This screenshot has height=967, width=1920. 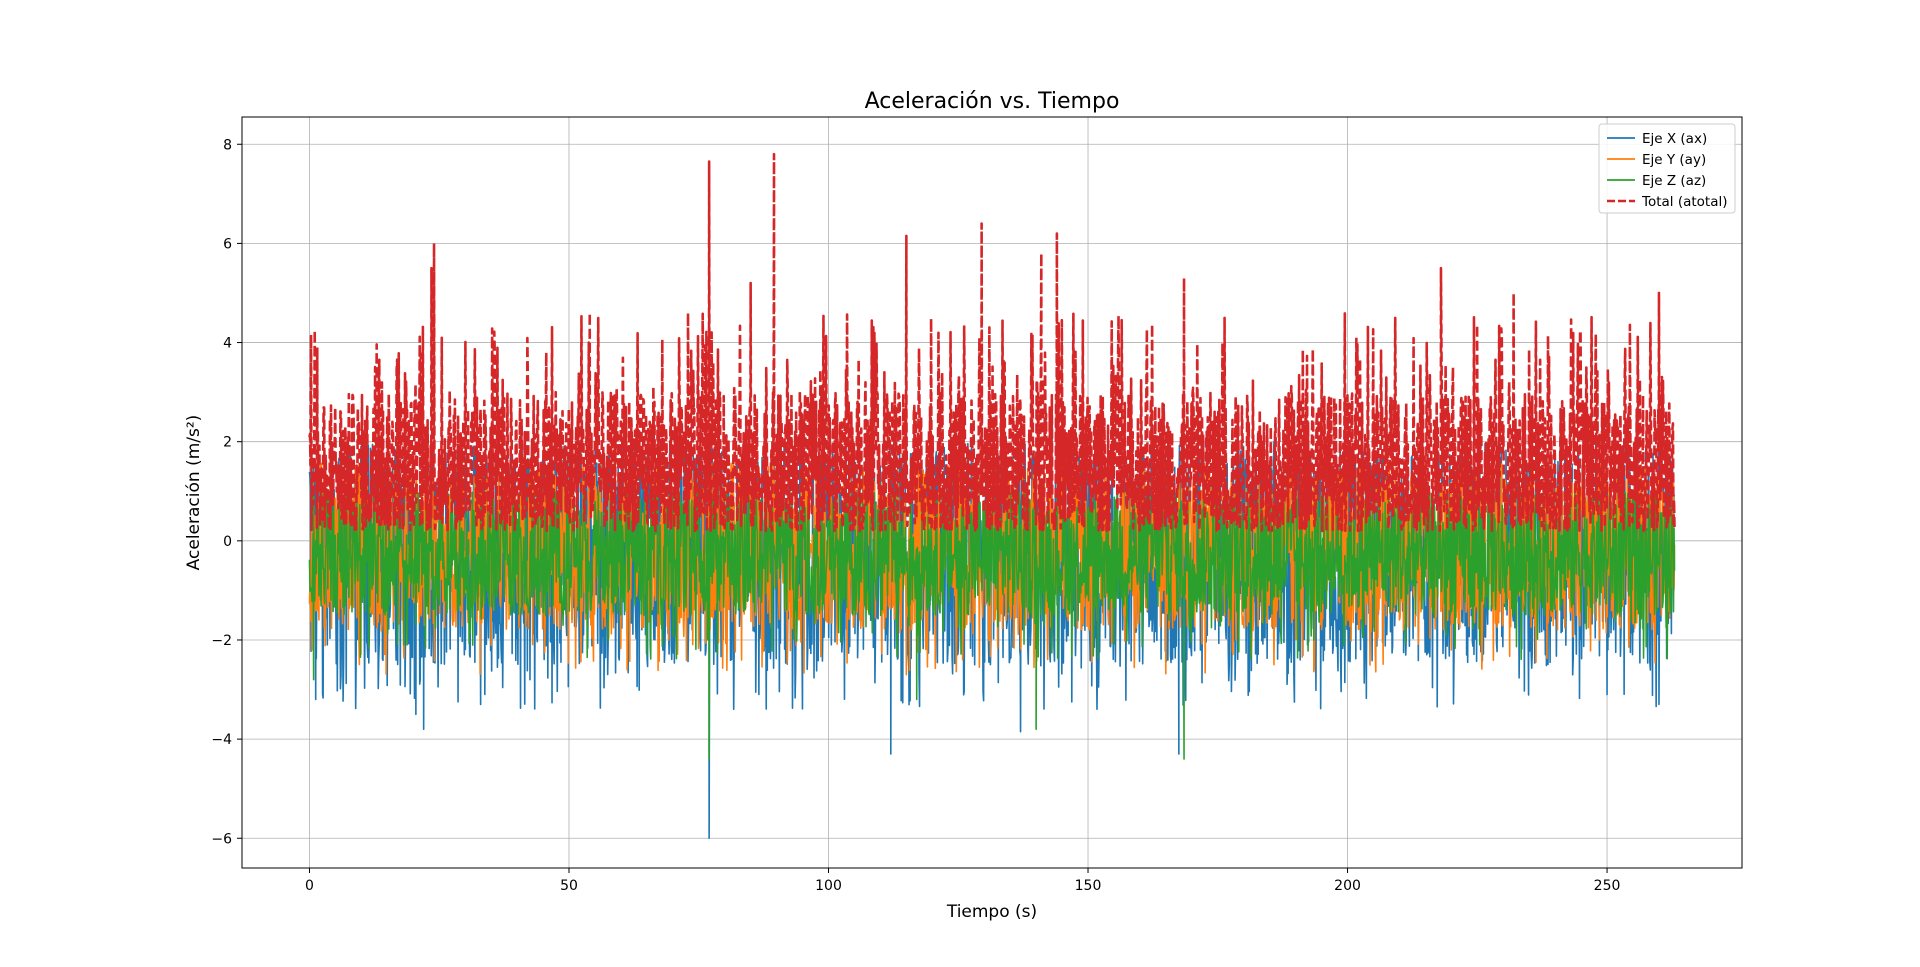 What do you see at coordinates (1674, 160) in the screenshot?
I see `legend-label: Eje Y (ay)` at bounding box center [1674, 160].